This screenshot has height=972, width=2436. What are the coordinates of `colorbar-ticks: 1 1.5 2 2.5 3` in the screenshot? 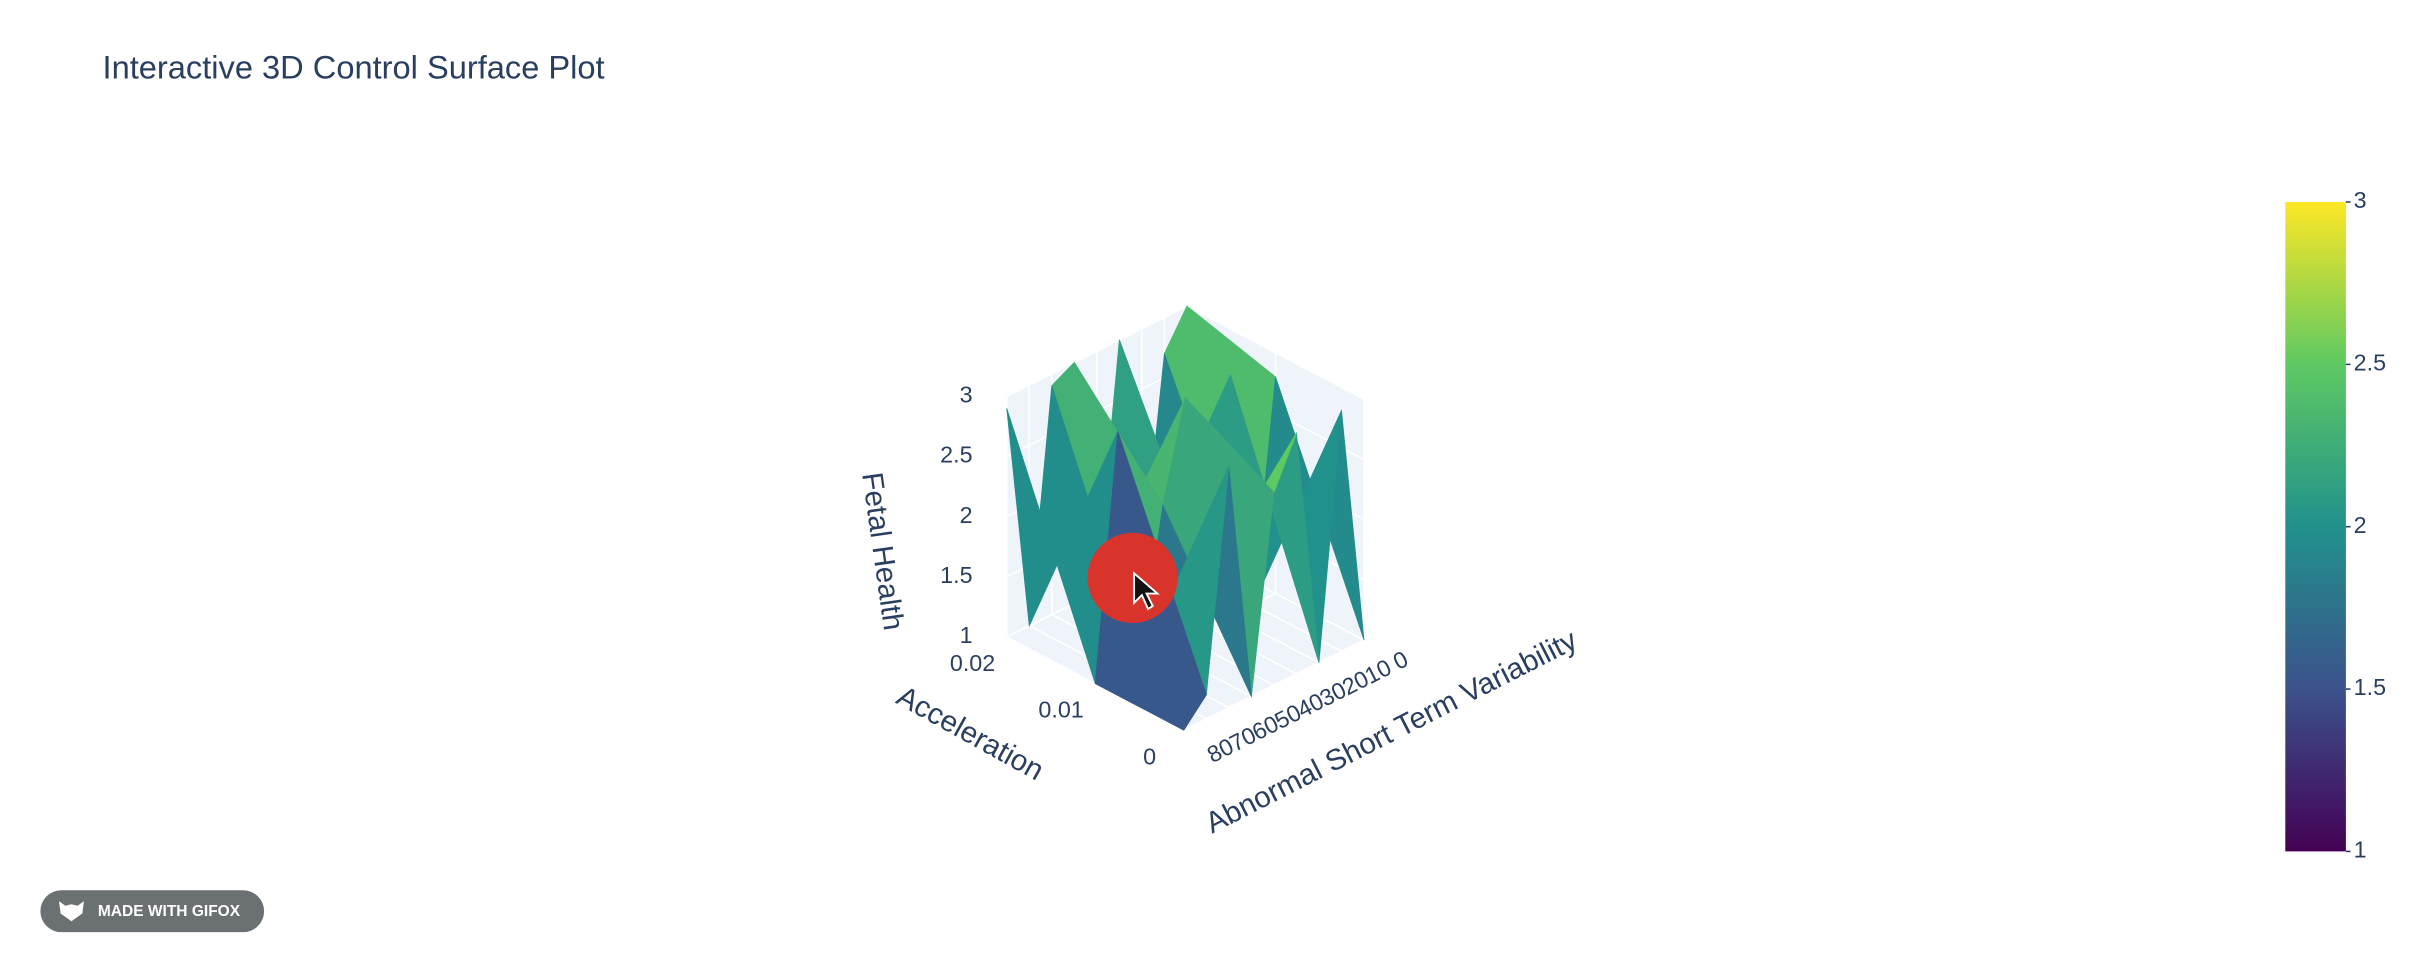 It's located at (2365, 525).